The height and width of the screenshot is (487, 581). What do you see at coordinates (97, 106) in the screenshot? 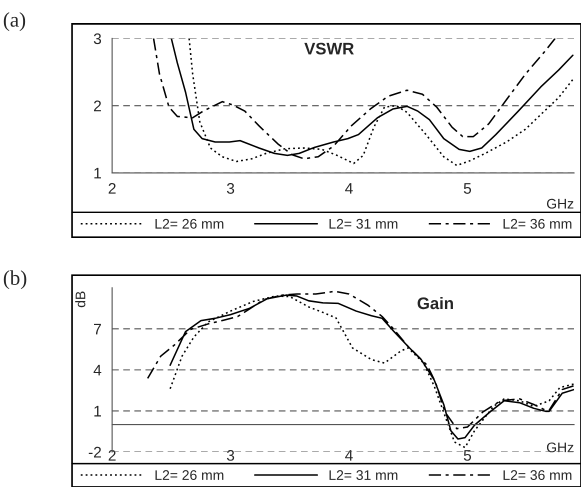
I see `y-tick-label: 2` at bounding box center [97, 106].